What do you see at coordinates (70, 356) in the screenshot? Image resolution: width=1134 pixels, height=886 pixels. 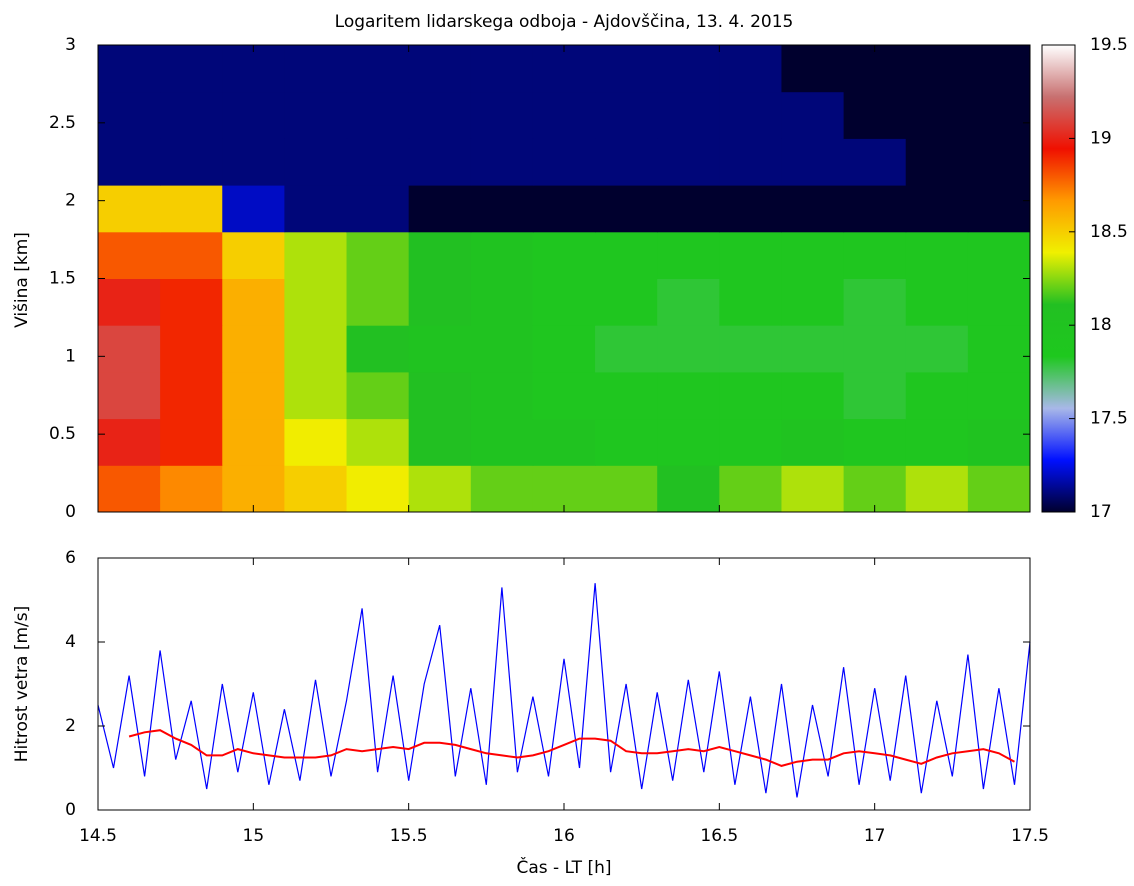 I see `y-tick-label: 1` at bounding box center [70, 356].